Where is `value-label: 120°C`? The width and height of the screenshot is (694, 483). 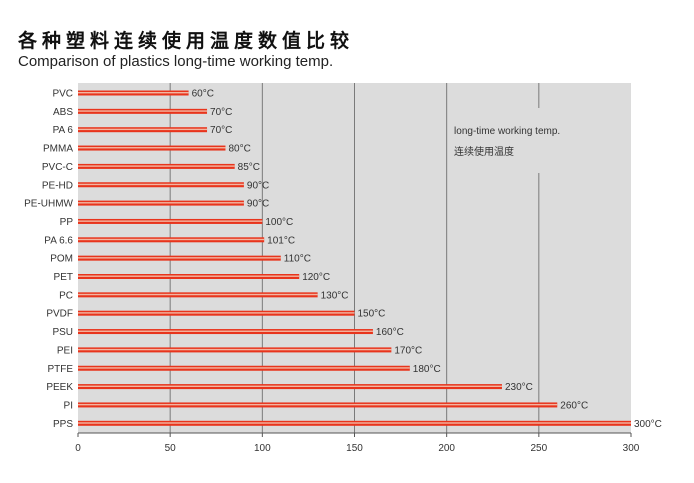
value-label: 120°C is located at coordinates (316, 277).